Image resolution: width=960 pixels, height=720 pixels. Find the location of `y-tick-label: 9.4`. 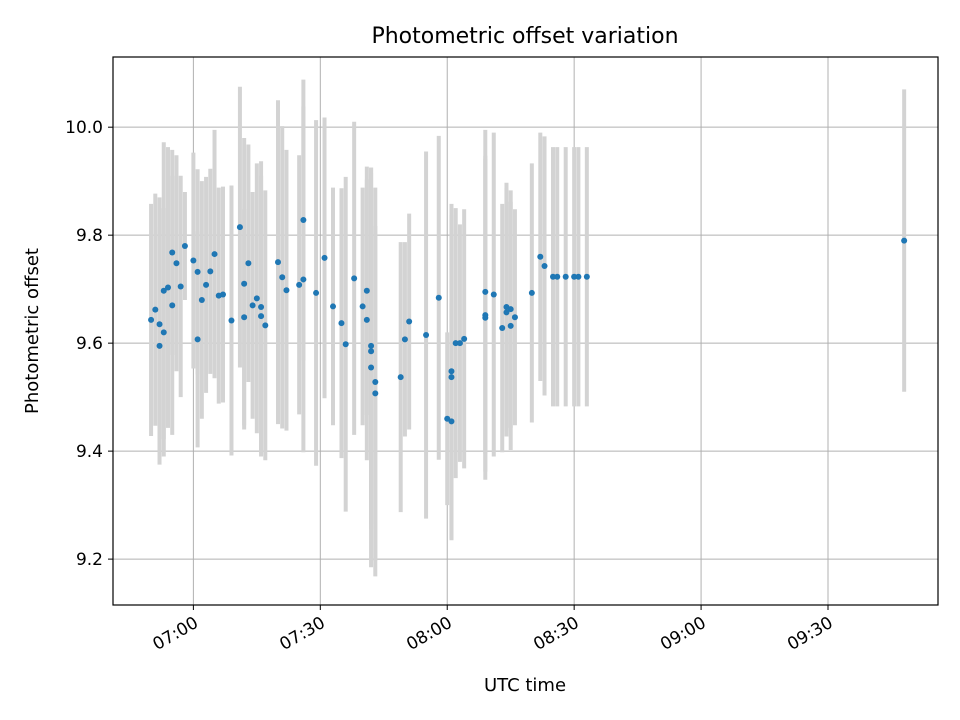

y-tick-label: 9.4 is located at coordinates (89, 452).